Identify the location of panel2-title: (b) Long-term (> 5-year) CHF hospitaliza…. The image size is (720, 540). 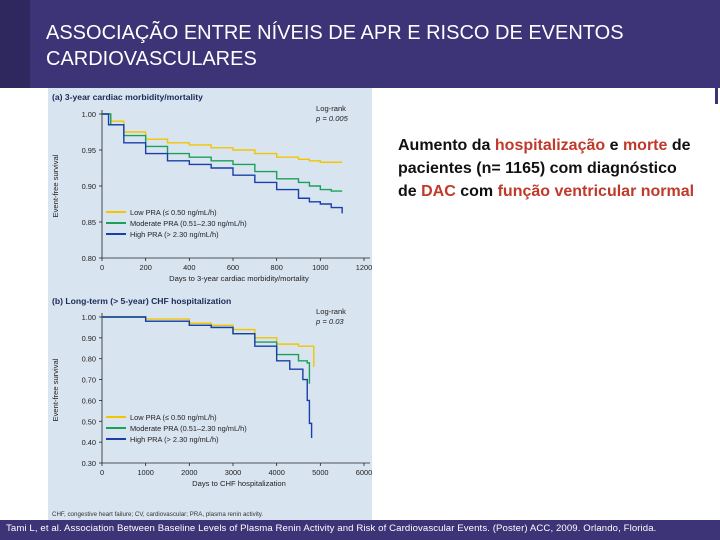
(141, 301).